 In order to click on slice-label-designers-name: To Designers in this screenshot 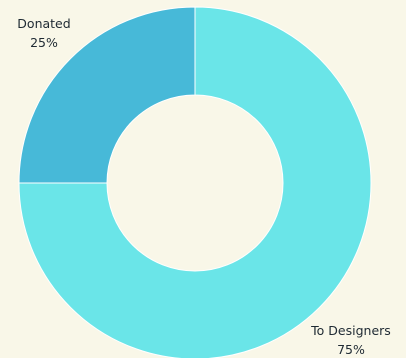, I will do `click(350, 330)`.